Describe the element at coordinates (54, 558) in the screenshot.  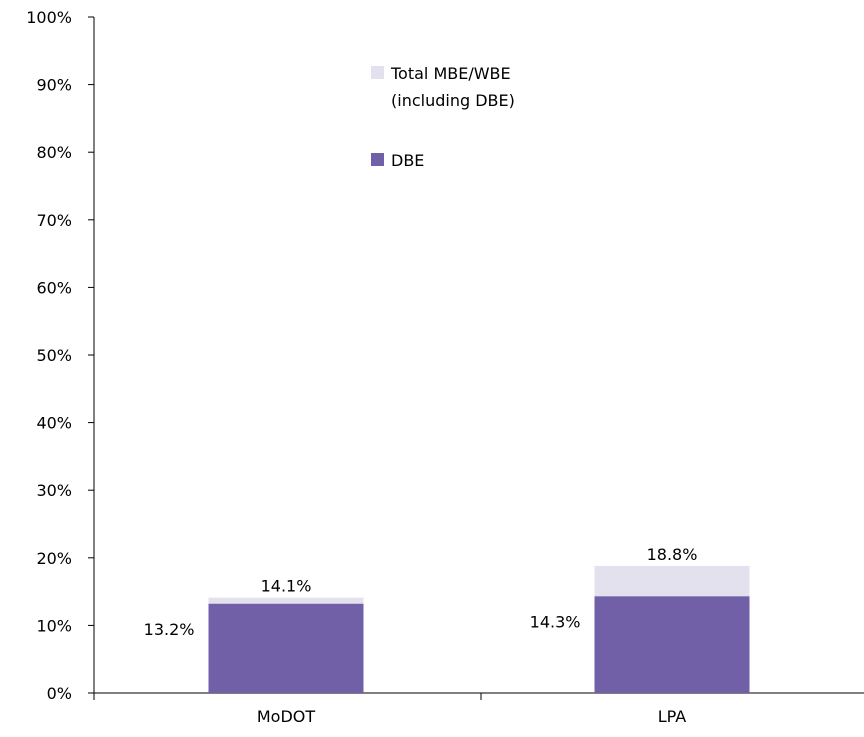
I see `y-tick-label: 20%` at that location.